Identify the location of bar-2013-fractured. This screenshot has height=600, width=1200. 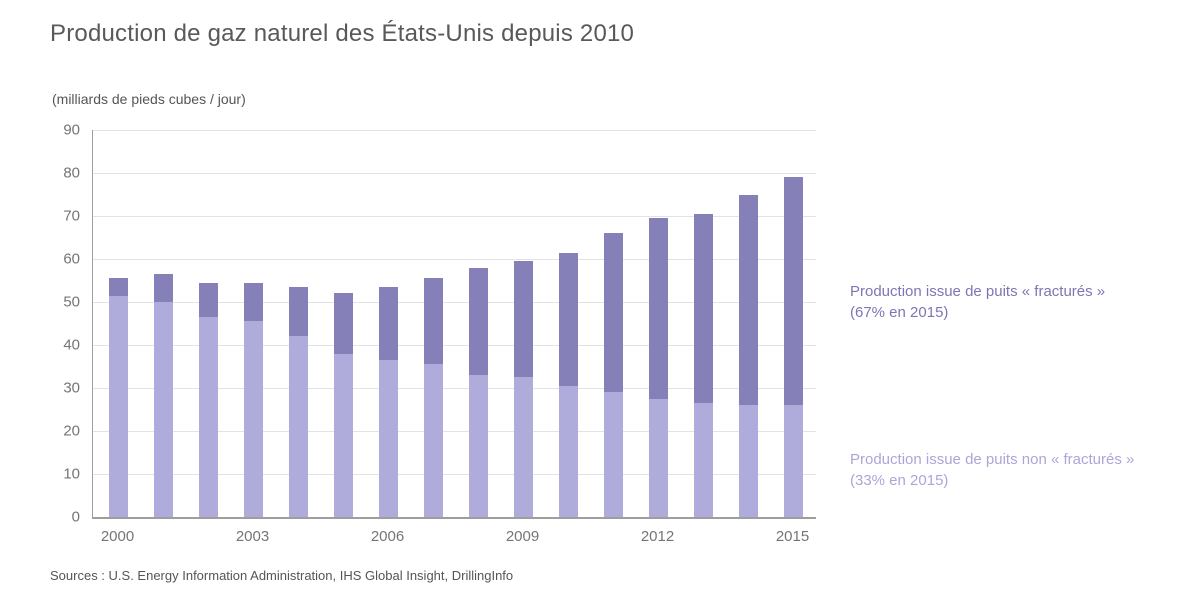
(703, 308).